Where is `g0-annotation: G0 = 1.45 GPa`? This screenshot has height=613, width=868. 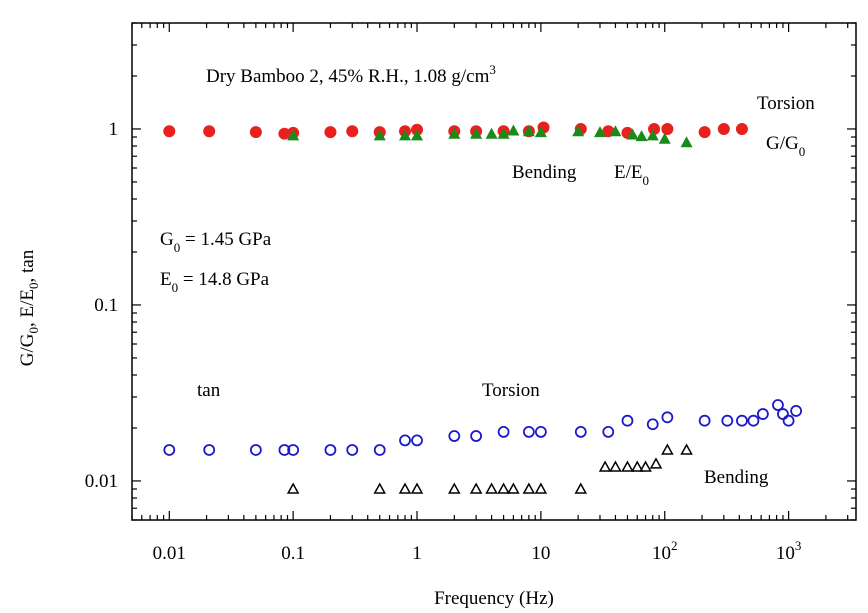 g0-annotation: G0 = 1.45 GPa is located at coordinates (216, 242).